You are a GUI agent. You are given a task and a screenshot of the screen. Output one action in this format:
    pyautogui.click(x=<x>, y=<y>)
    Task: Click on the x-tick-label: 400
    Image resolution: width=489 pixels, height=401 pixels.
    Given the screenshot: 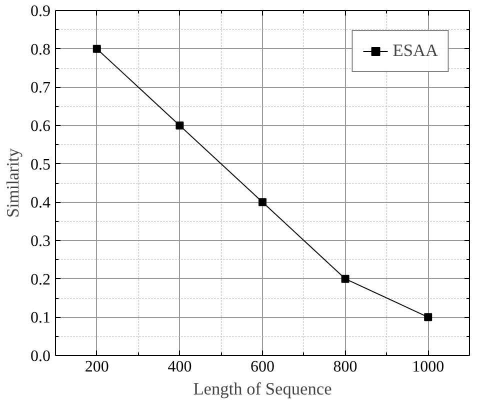 What is the action you would take?
    pyautogui.click(x=180, y=367)
    